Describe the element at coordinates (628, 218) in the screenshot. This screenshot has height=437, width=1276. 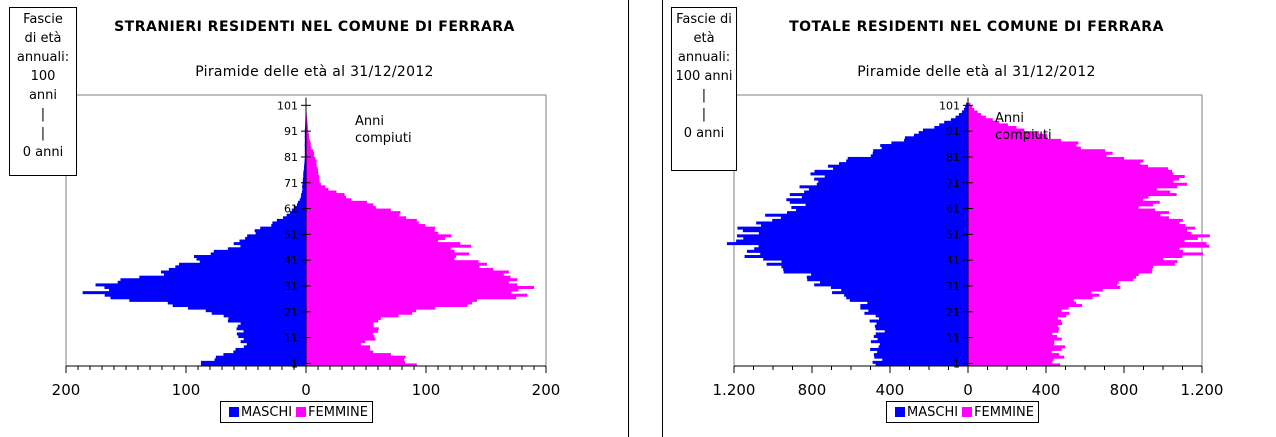
I see `frame-divider` at that location.